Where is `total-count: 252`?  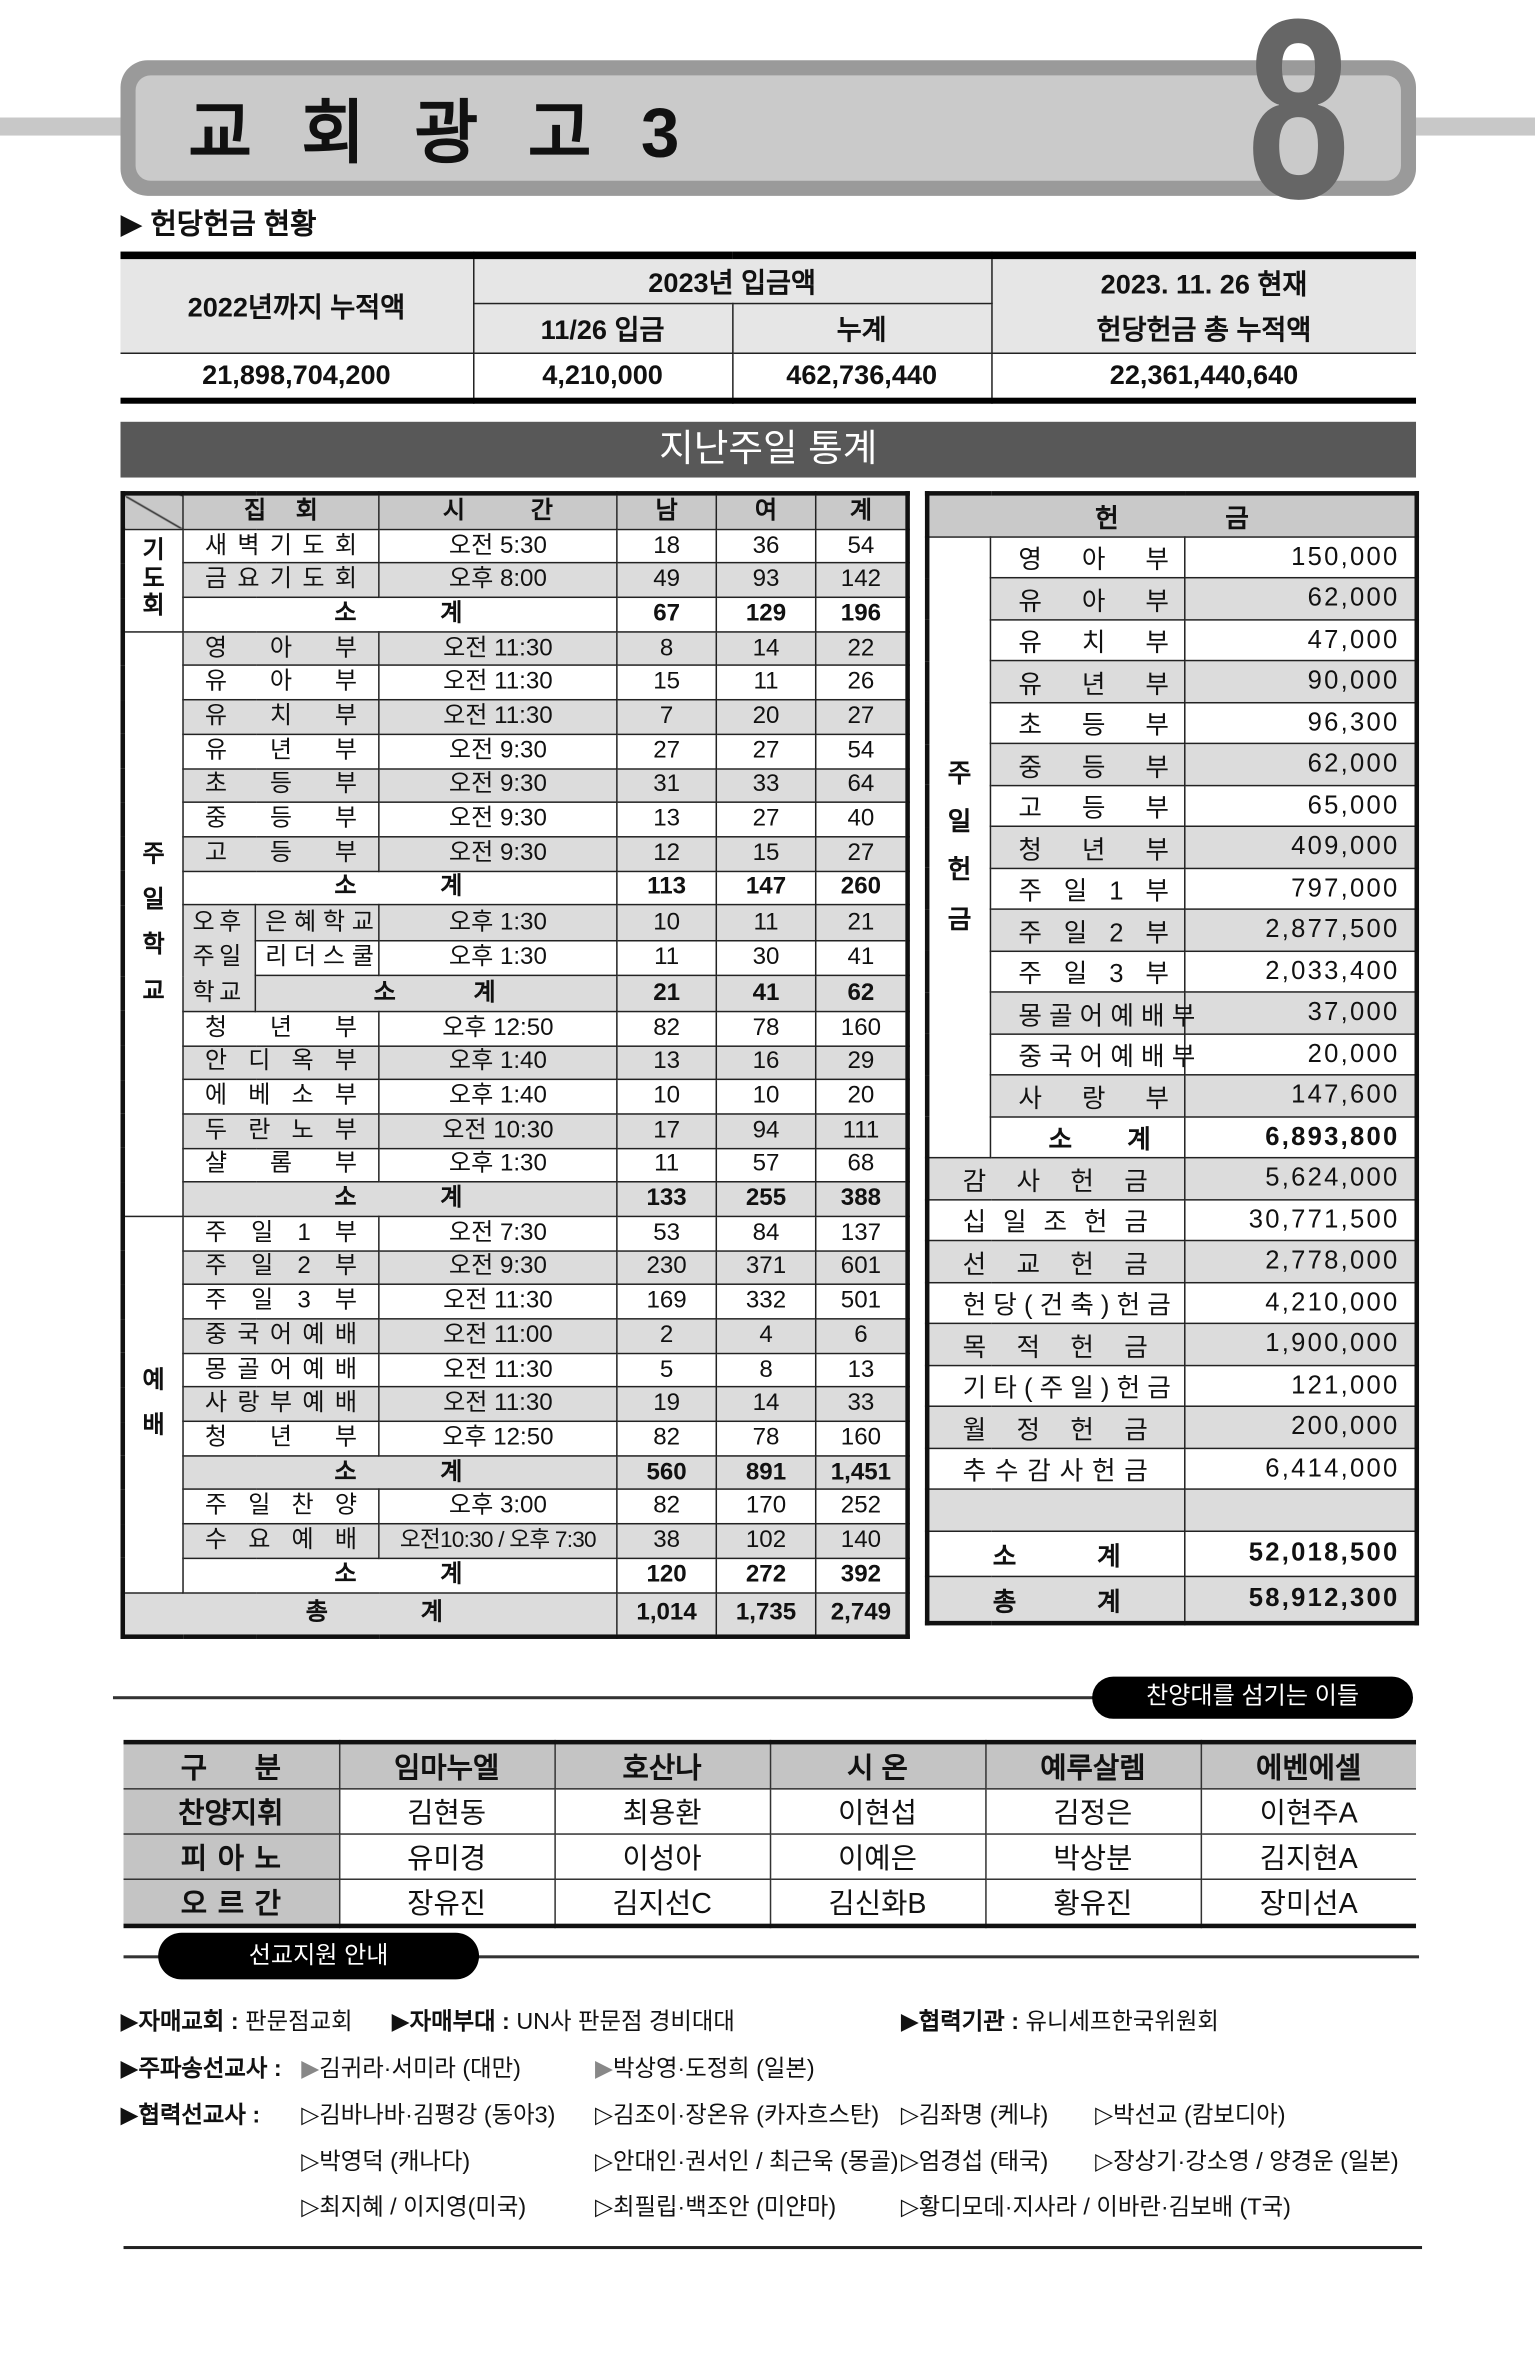 total-count: 252 is located at coordinates (861, 1506).